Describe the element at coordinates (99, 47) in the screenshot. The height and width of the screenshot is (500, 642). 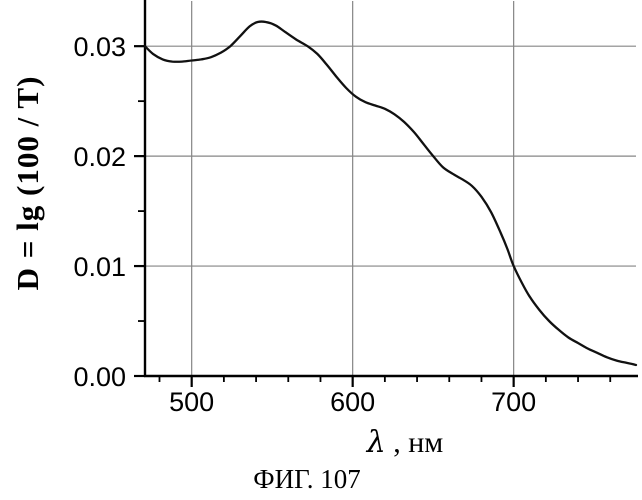
I see `y-tick-label: 0.03` at that location.